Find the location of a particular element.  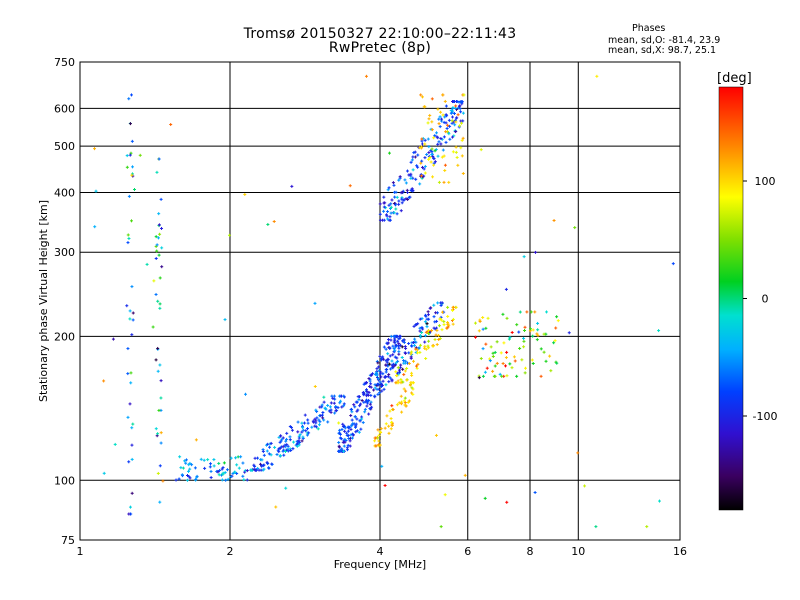

colorbar-label: [deg] is located at coordinates (734, 78).